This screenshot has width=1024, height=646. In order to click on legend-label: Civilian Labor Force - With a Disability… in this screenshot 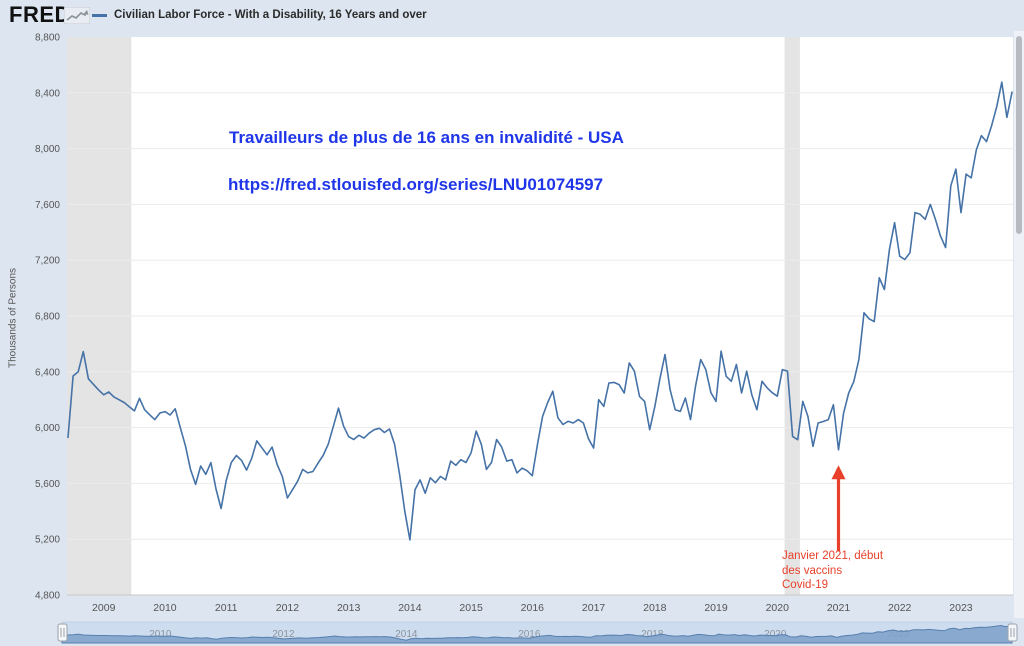, I will do `click(270, 15)`.